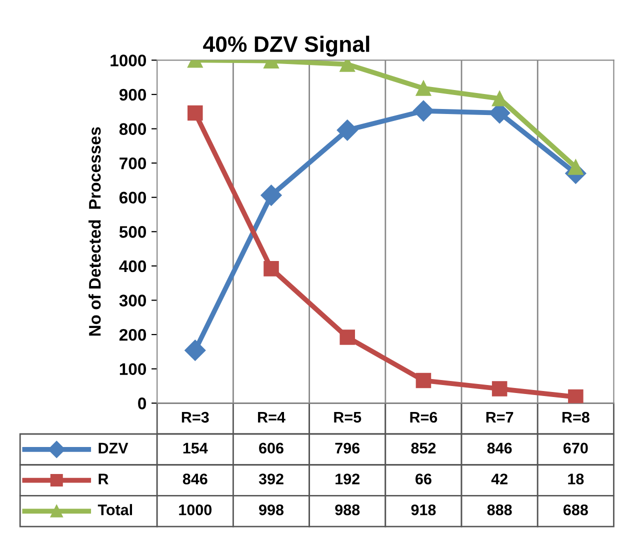  Describe the element at coordinates (576, 448) in the screenshot. I see `data-label: 670` at that location.